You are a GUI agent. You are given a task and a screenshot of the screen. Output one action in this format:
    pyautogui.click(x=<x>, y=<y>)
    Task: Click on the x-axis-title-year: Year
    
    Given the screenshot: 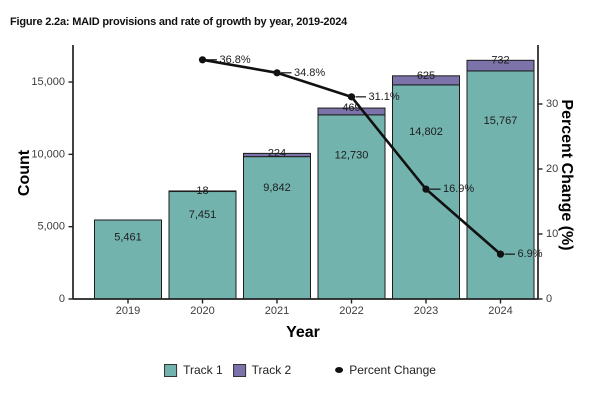 What is the action you would take?
    pyautogui.click(x=303, y=332)
    